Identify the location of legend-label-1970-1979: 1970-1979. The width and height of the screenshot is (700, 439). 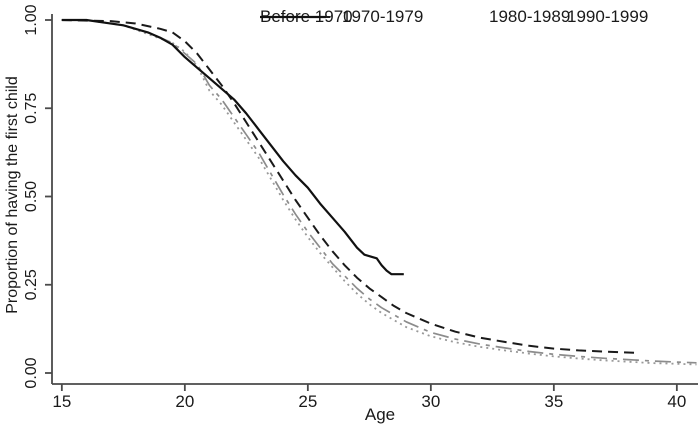
(383, 16).